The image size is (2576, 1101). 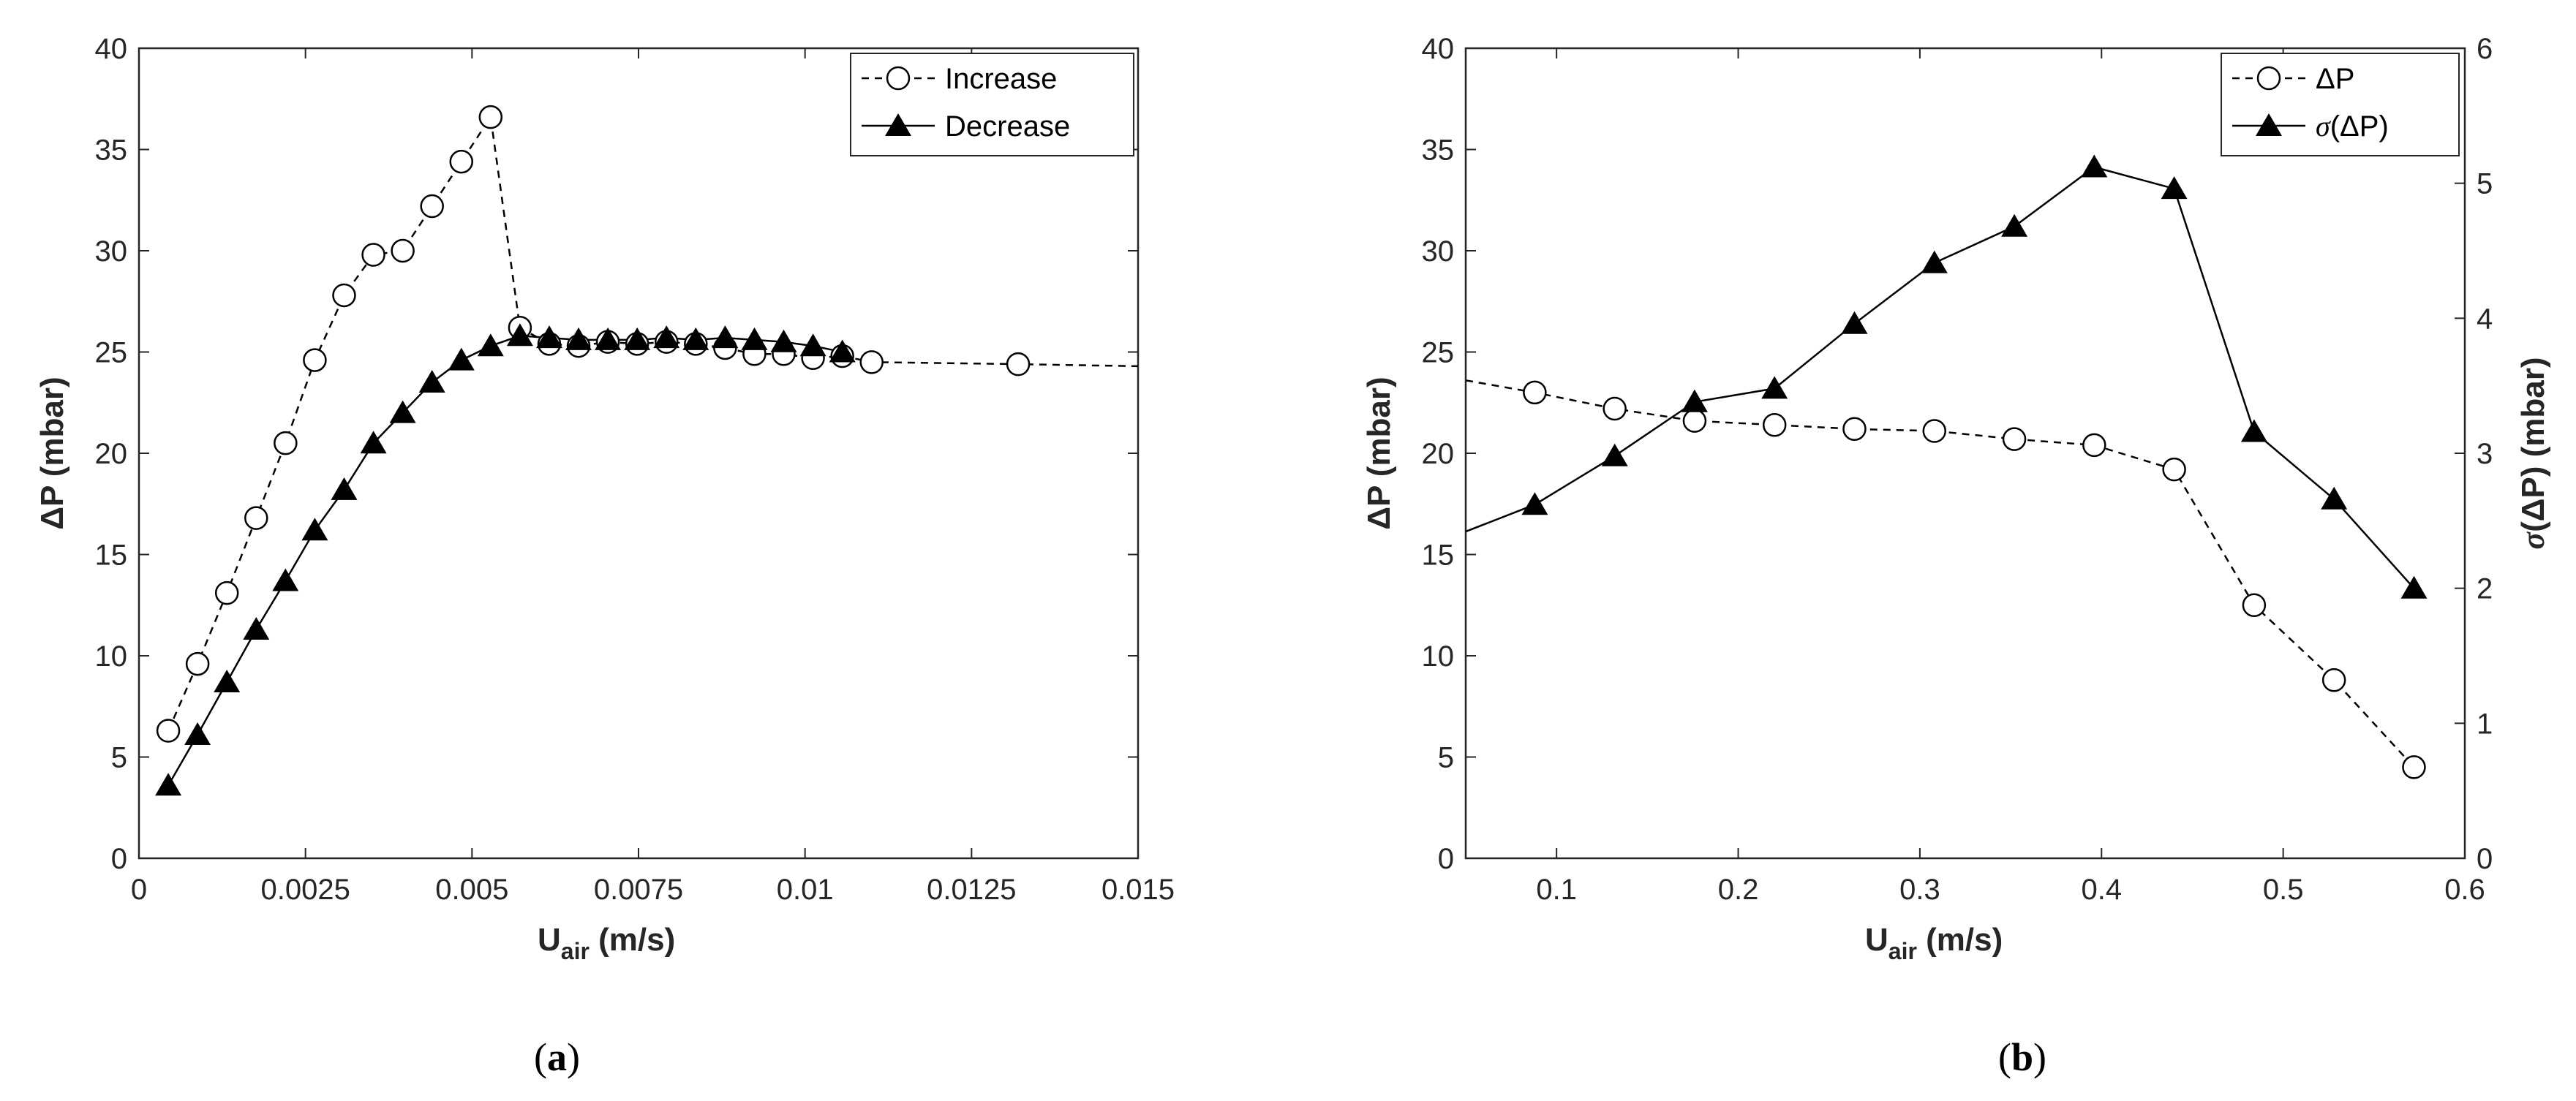 I want to click on x-tick-label-b-3: 0.4, so click(x=2101, y=890).